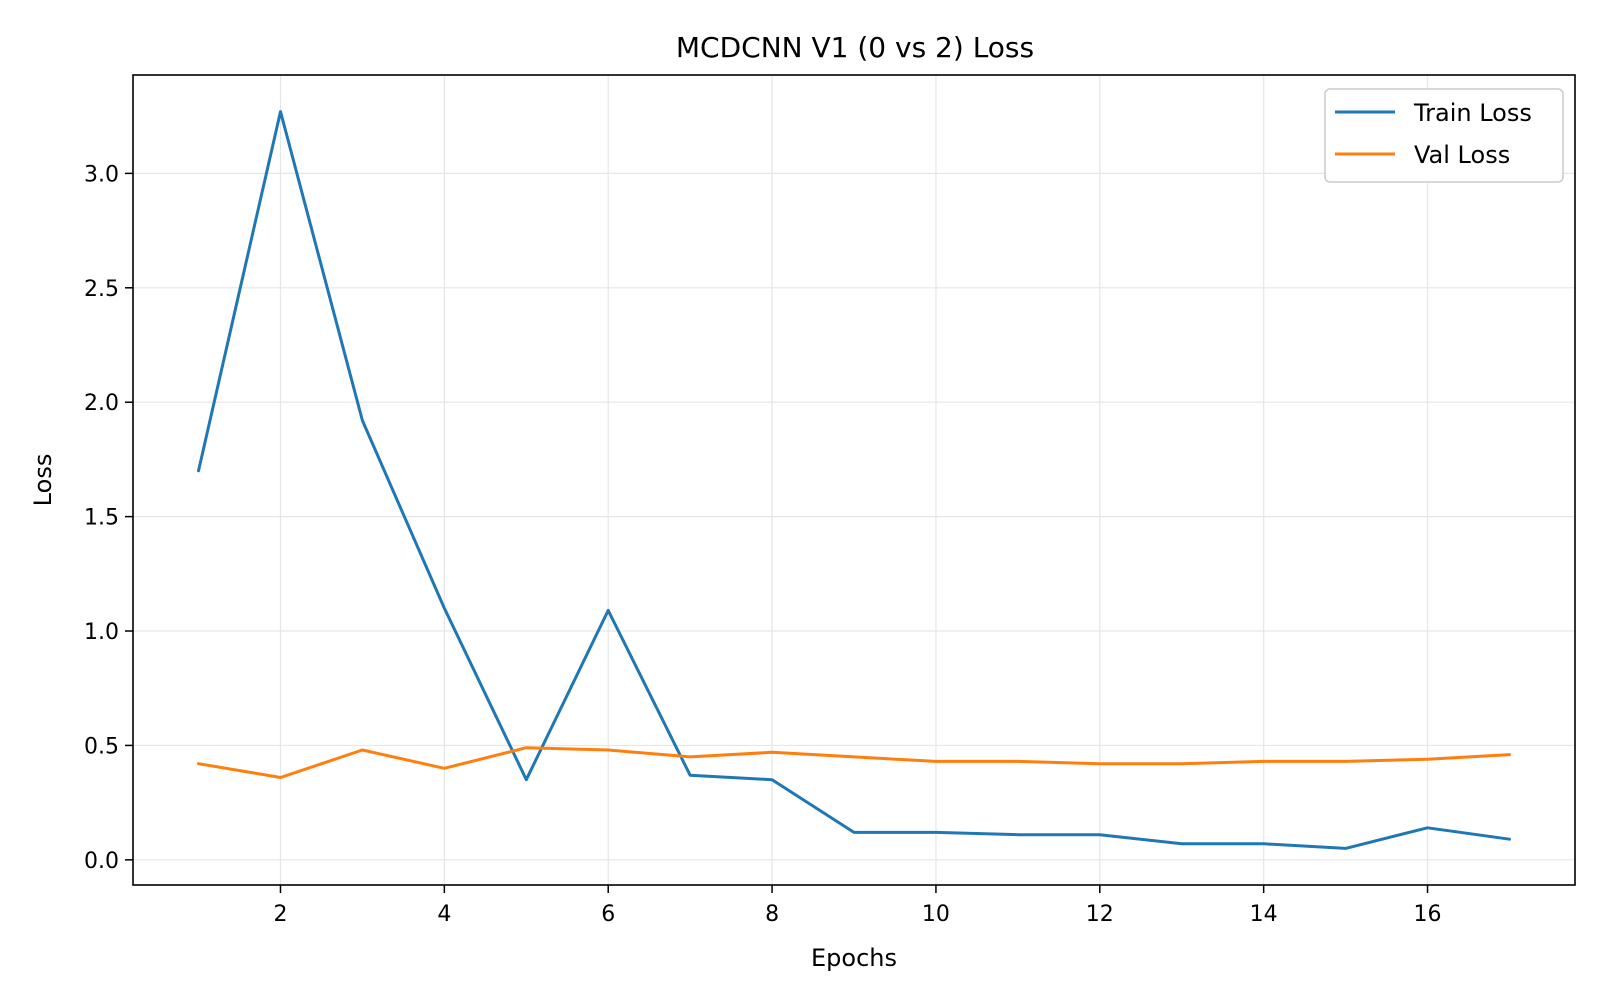  Describe the element at coordinates (857, 906) in the screenshot. I see `x-axis-ticks: 2 4 6 8 10 12 14 16` at that location.